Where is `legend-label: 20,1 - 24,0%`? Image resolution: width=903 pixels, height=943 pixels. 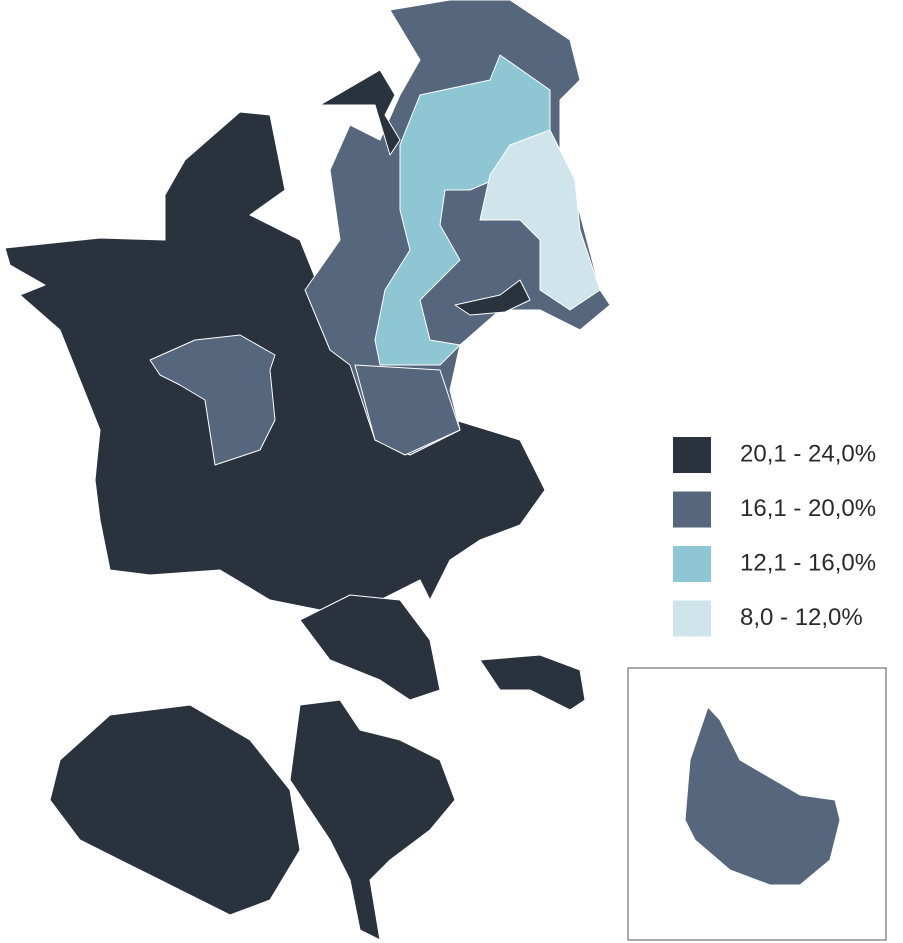
legend-label: 20,1 - 24,0% is located at coordinates (808, 453).